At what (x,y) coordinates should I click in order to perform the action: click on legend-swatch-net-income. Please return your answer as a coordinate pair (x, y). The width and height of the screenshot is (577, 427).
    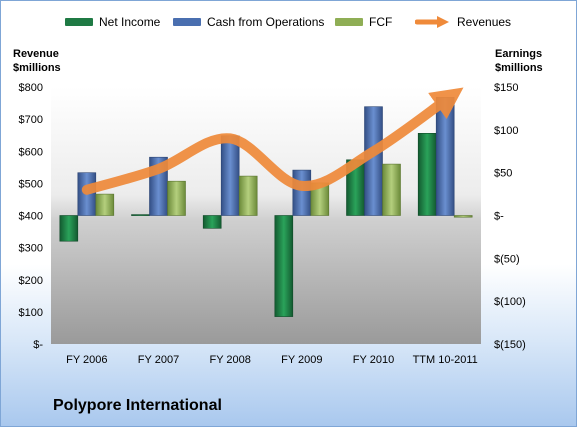
    Looking at the image, I should click on (79, 22).